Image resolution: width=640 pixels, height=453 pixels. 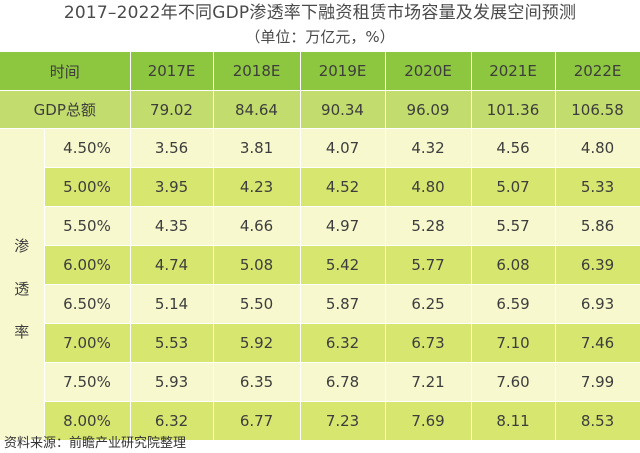 I want to click on header-year-cell: 2018E, so click(x=257, y=71).